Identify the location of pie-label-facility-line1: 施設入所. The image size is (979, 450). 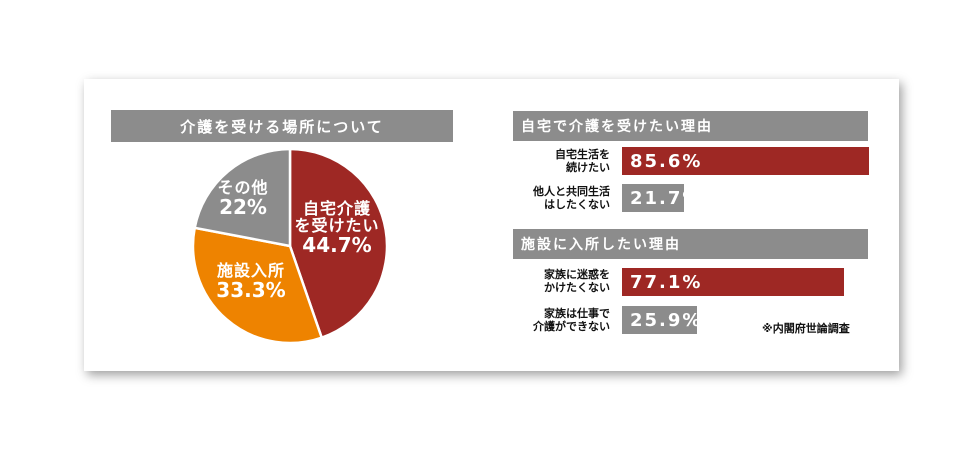
(250, 270).